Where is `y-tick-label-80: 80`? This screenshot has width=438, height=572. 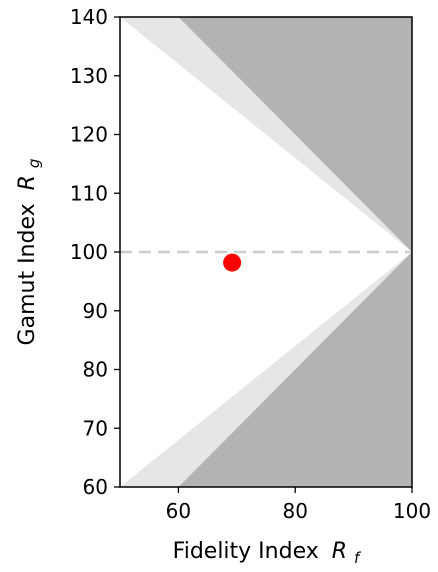
y-tick-label-80: 80 is located at coordinates (95, 370).